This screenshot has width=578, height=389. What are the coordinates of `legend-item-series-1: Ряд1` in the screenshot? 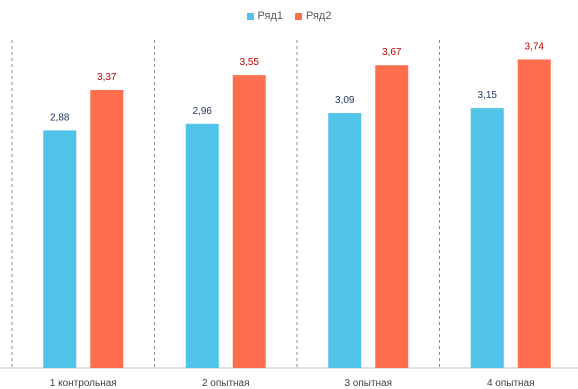 It's located at (264, 16).